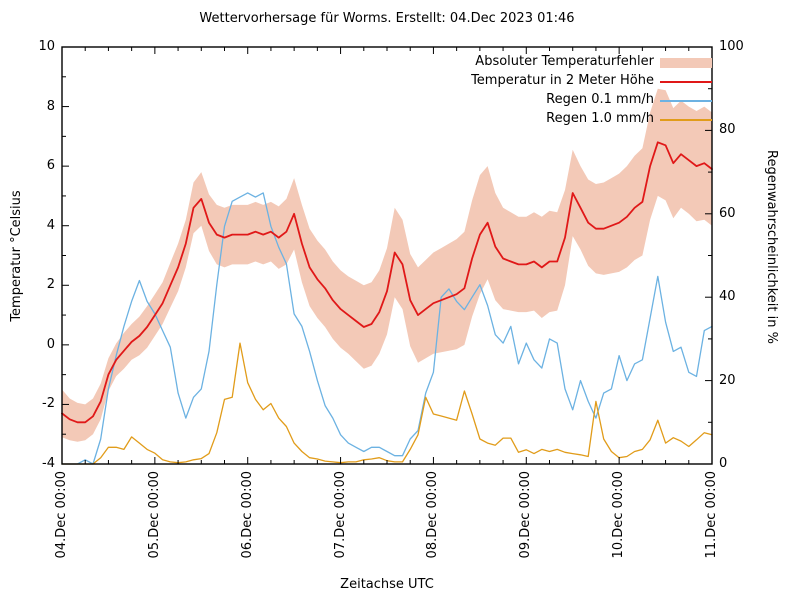 The width and height of the screenshot is (800, 600). I want to click on y-left-tick-label: 10, so click(46, 46).